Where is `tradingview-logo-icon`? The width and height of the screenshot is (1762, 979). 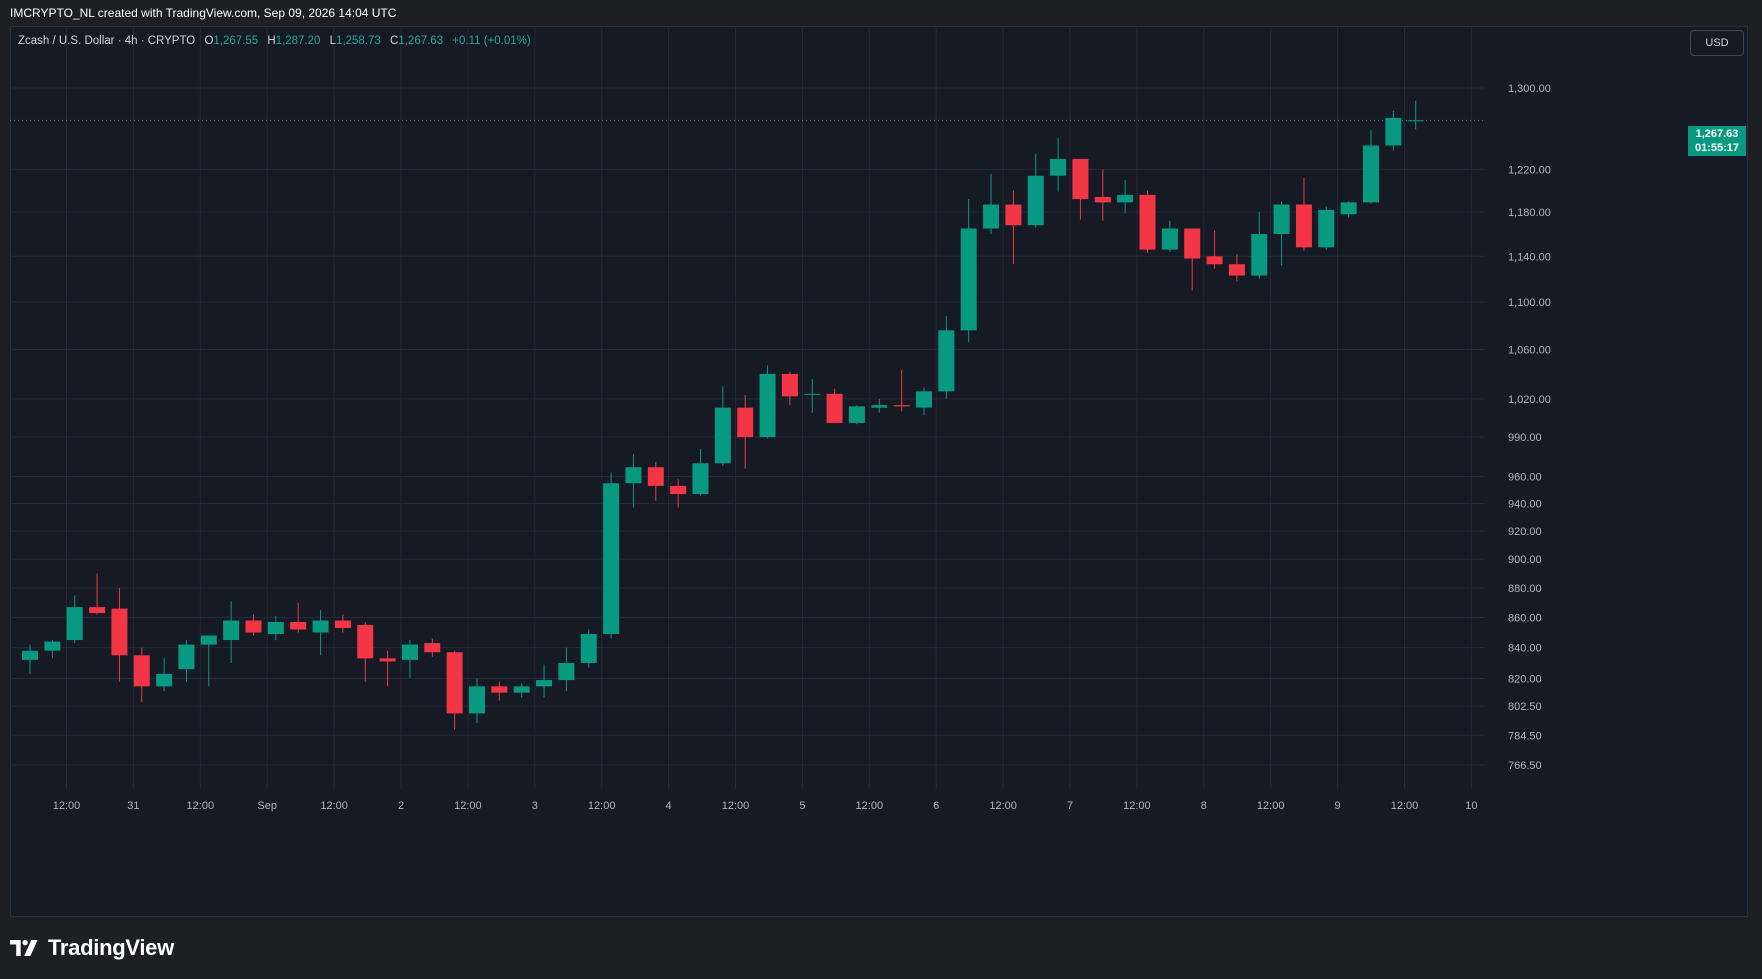 tradingview-logo-icon is located at coordinates (26, 948).